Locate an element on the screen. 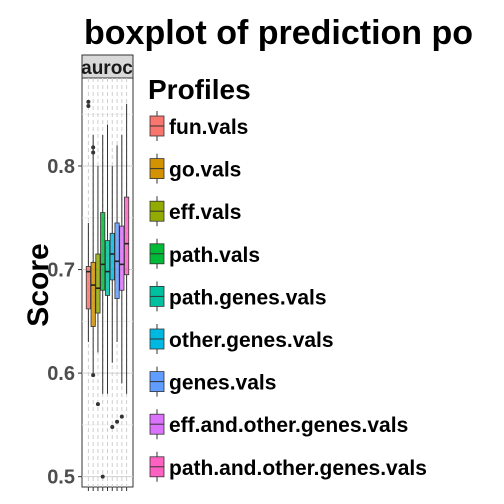  legend-item-genes.vals: genes.vals is located at coordinates (212, 381).